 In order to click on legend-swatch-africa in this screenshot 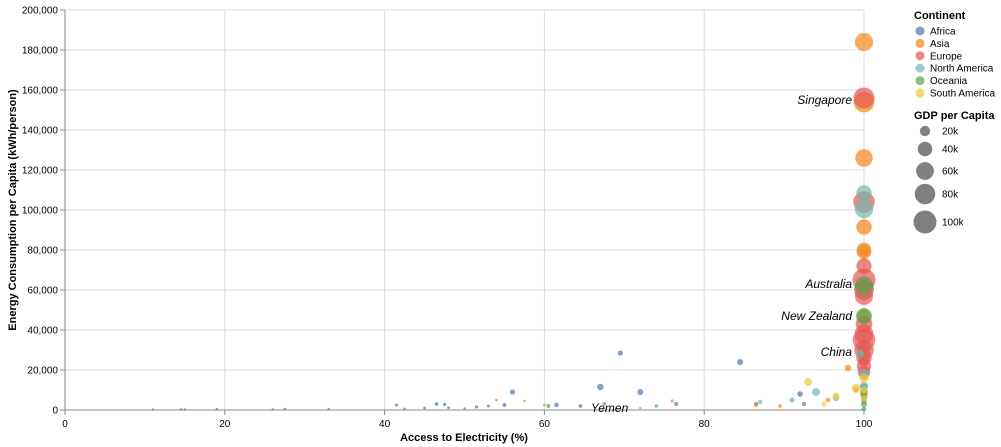, I will do `click(920, 31)`.